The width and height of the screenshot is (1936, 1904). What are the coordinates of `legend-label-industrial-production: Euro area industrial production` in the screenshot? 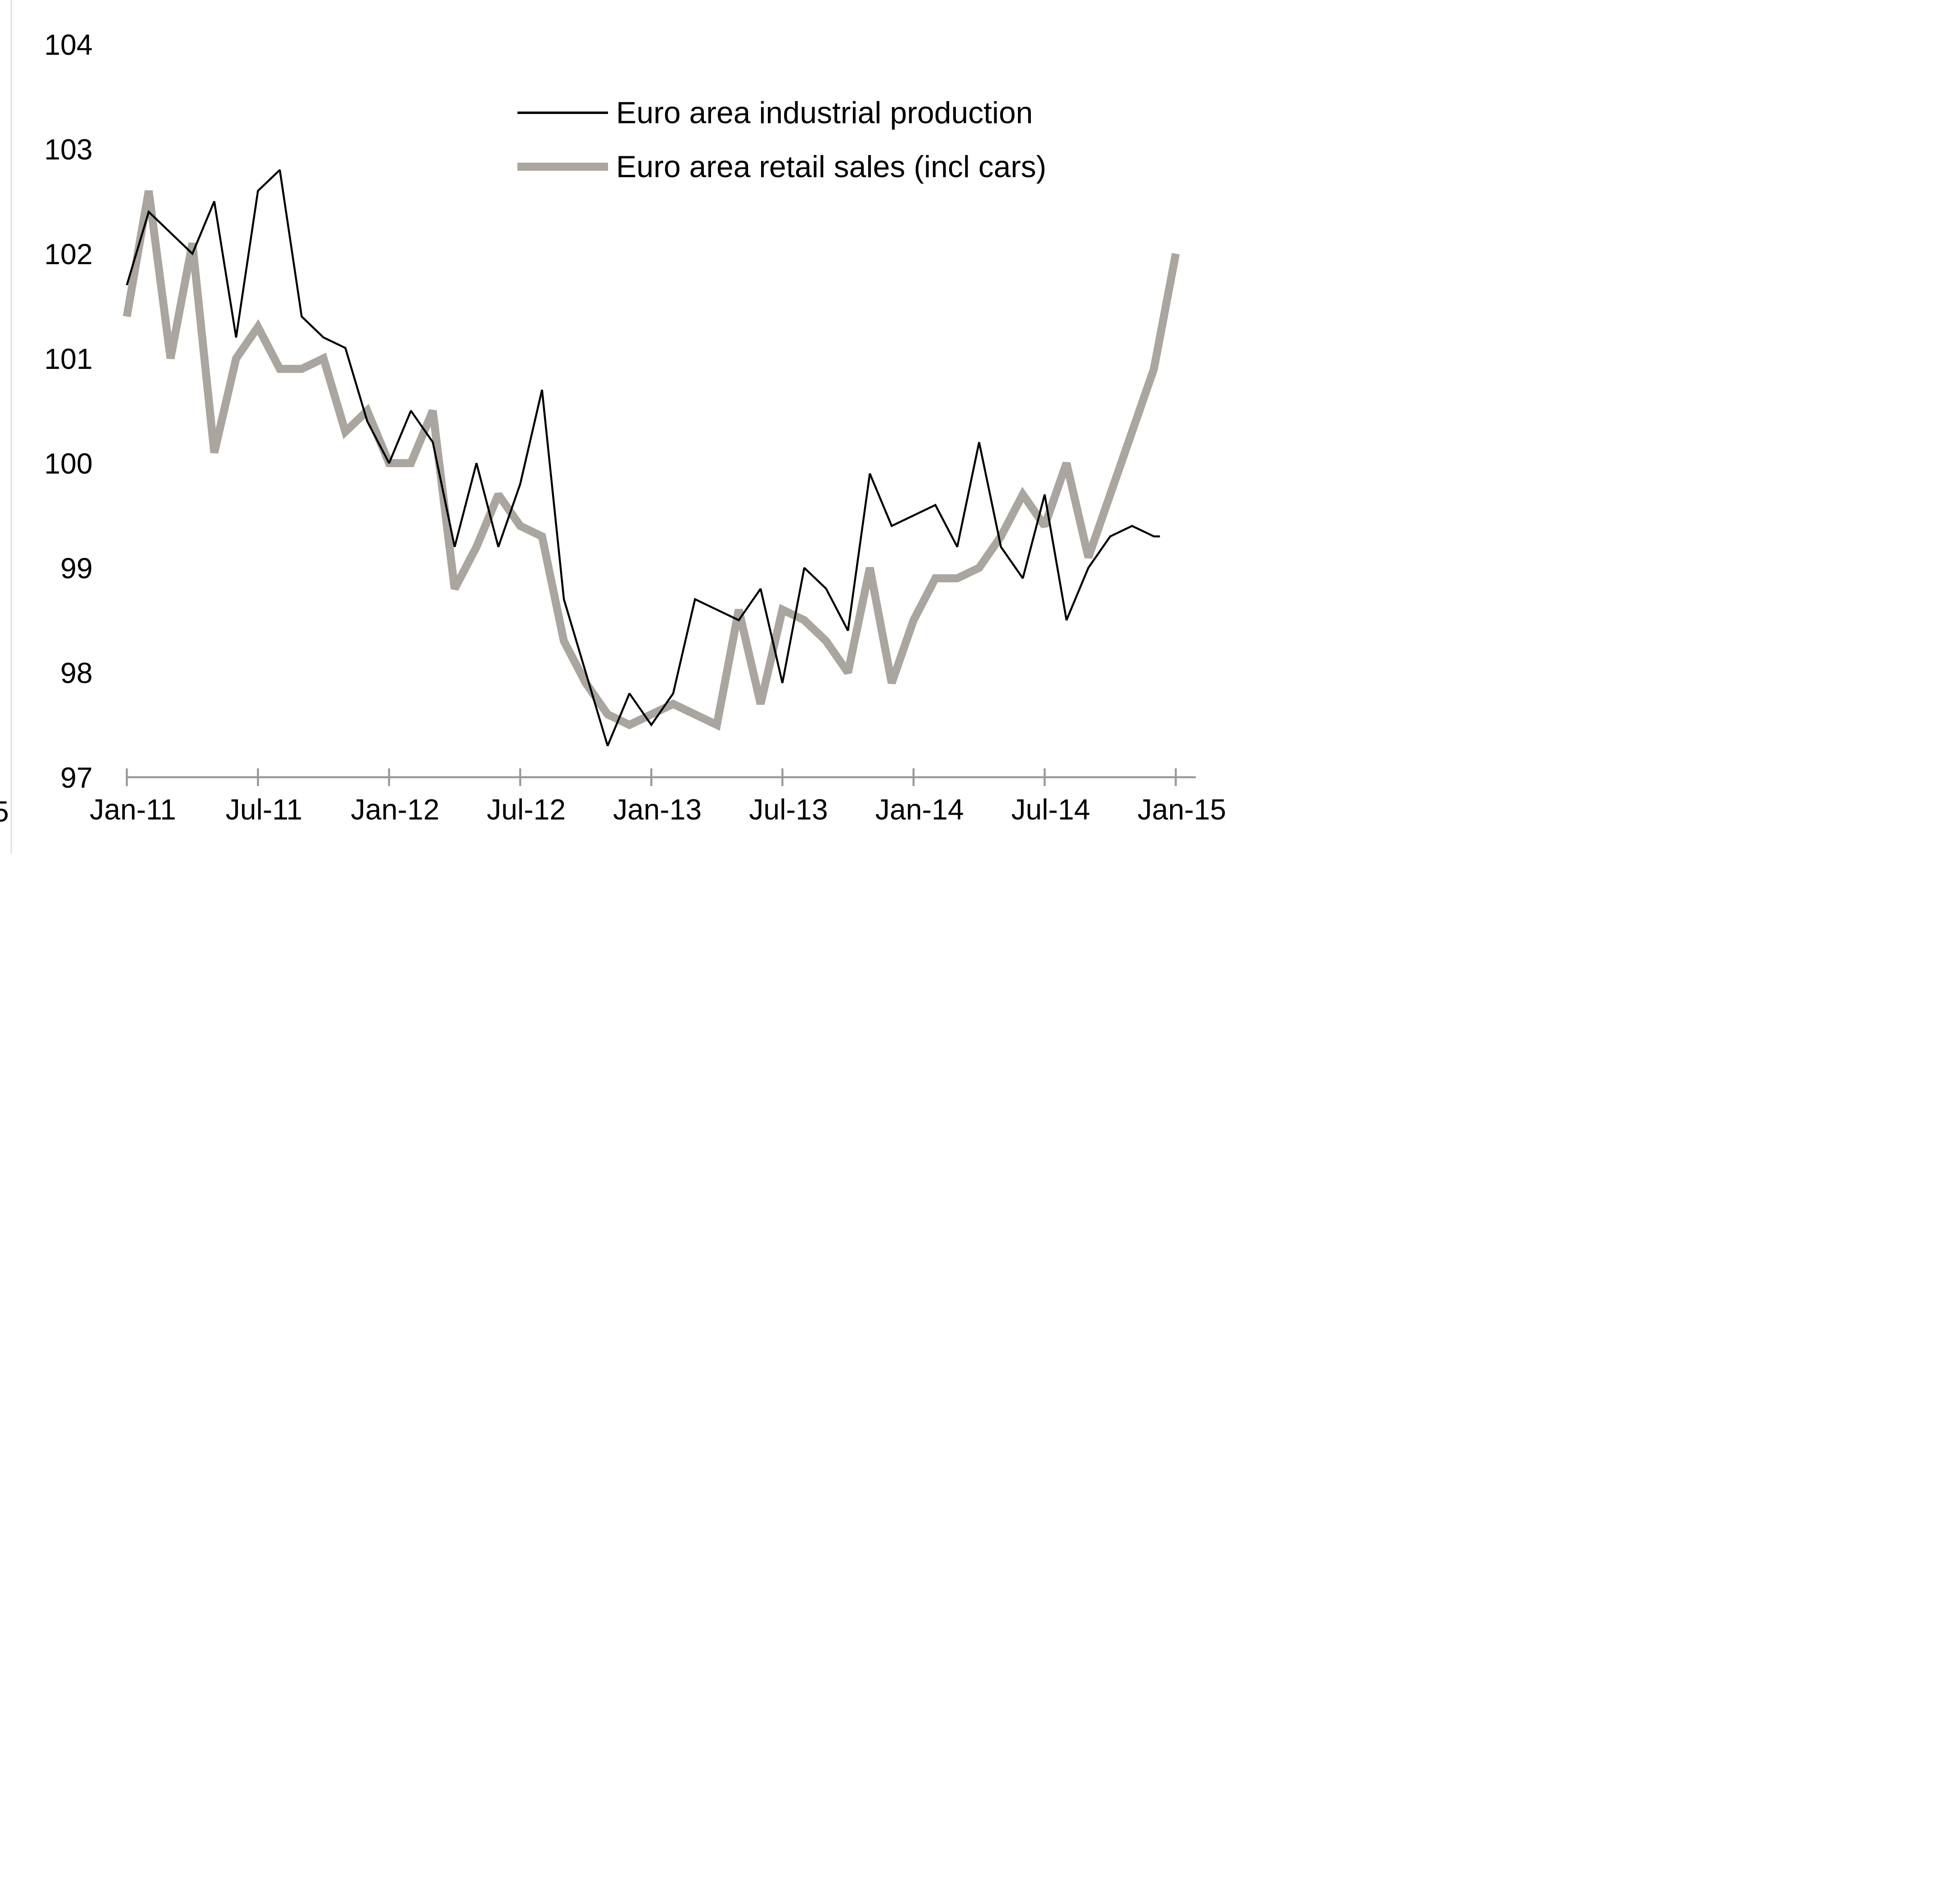 It's located at (824, 113).